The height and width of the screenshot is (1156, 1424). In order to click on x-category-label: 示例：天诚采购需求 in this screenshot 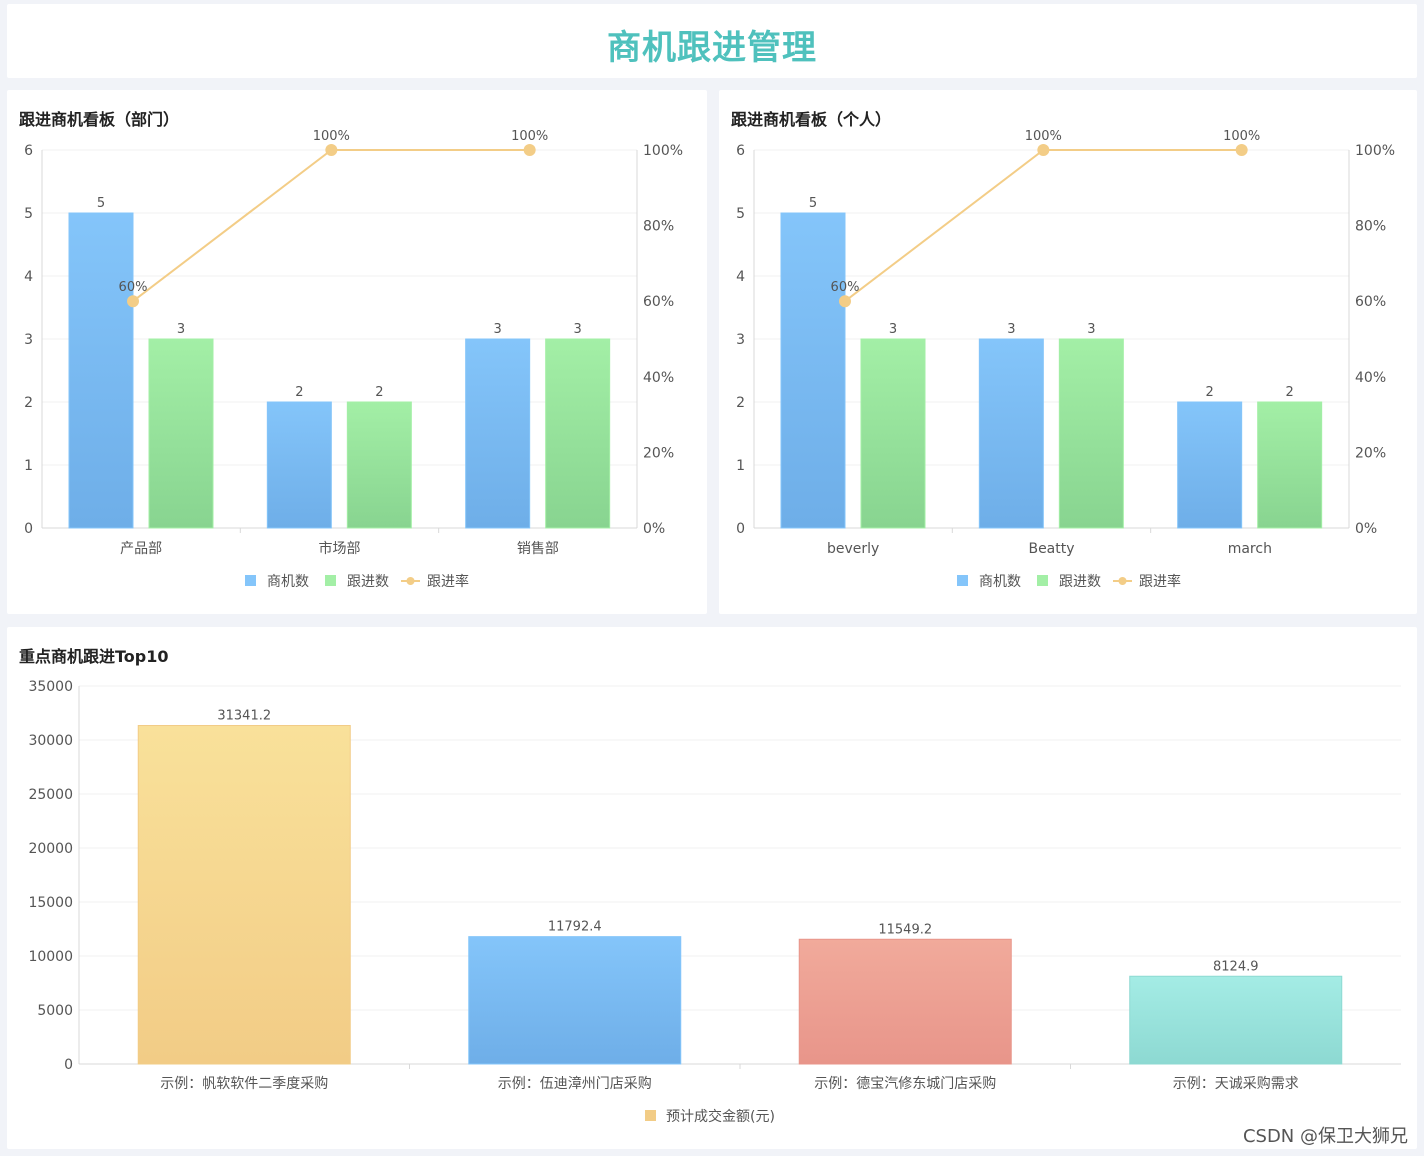, I will do `click(1236, 1084)`.